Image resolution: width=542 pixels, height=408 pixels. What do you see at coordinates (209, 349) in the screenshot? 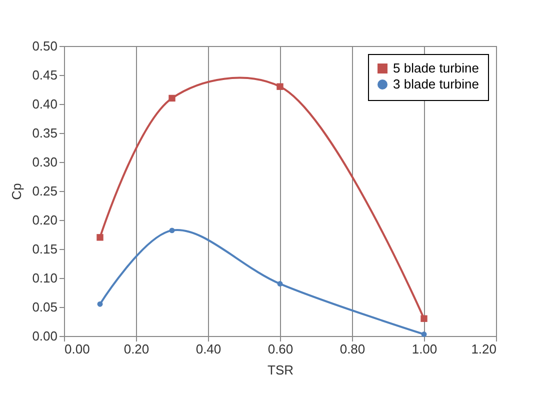
I see `x-tick-label: 0.40` at bounding box center [209, 349].